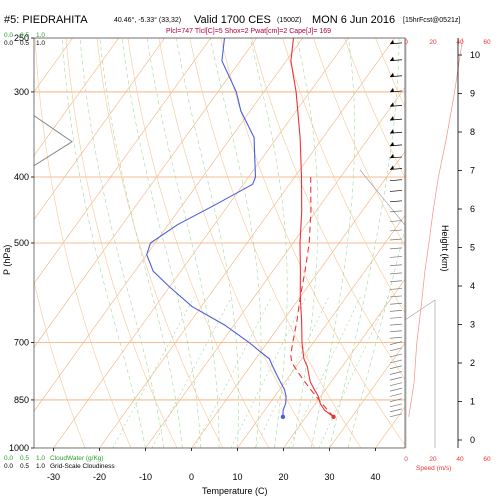  Describe the element at coordinates (431, 20) in the screenshot. I see `forecast-run: [15hrFcst@0521z]` at that location.